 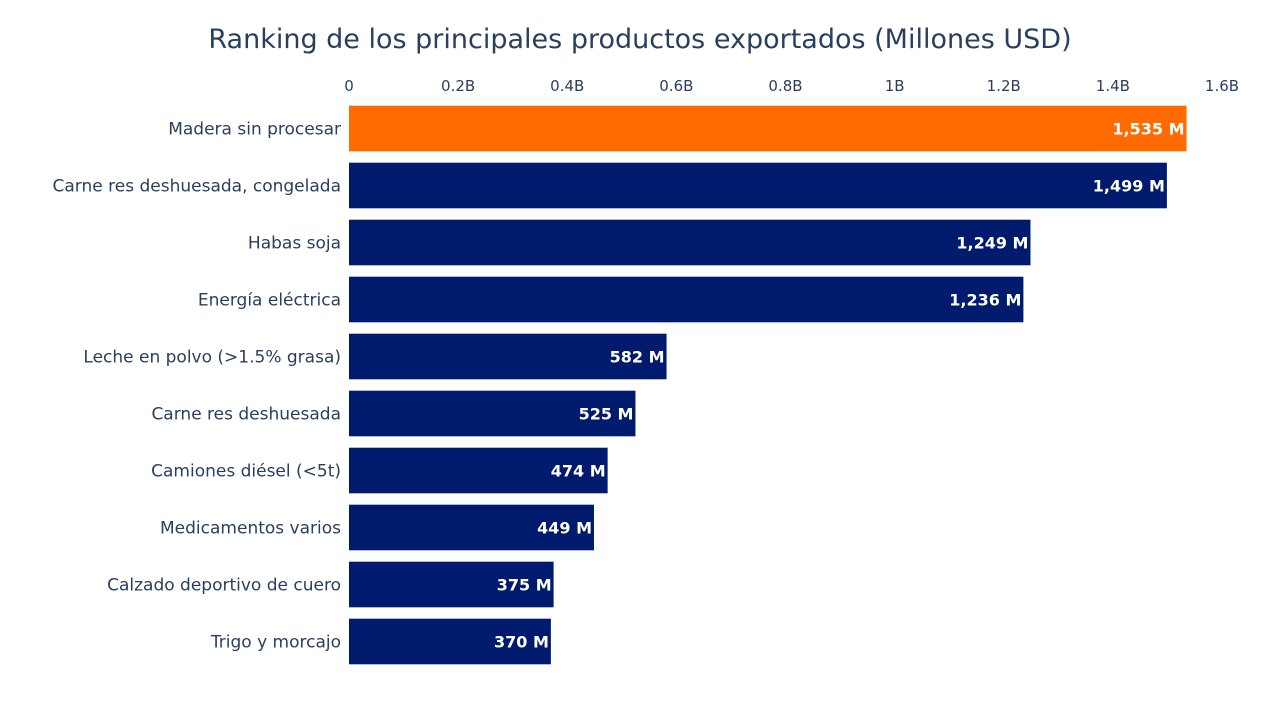 What do you see at coordinates (349, 86) in the screenshot?
I see `x-tick-label: 0` at bounding box center [349, 86].